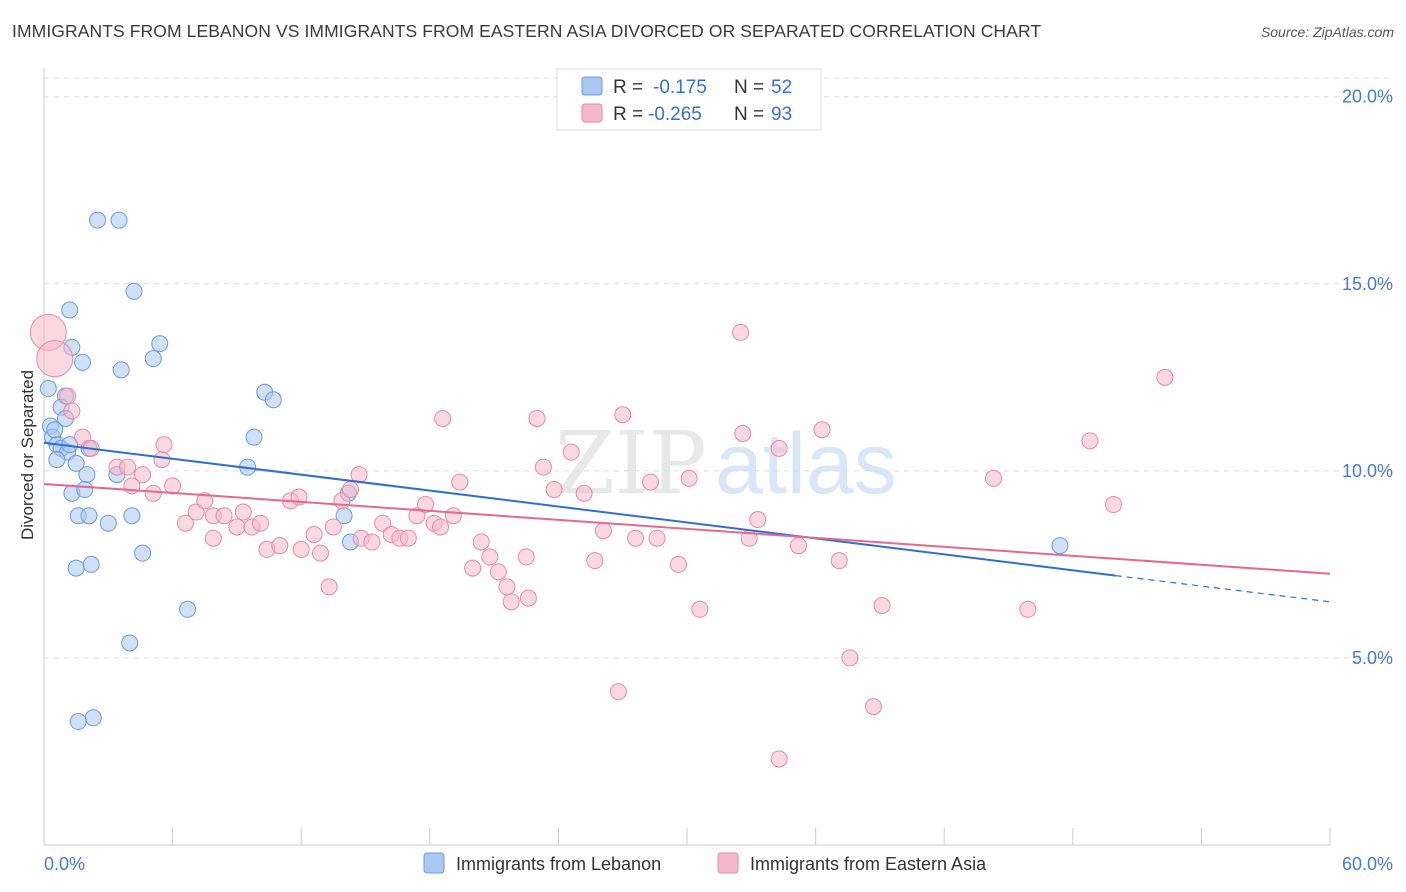 The image size is (1406, 892). Describe the element at coordinates (592, 86) in the screenshot. I see `stats-swatch-lebanon` at that location.